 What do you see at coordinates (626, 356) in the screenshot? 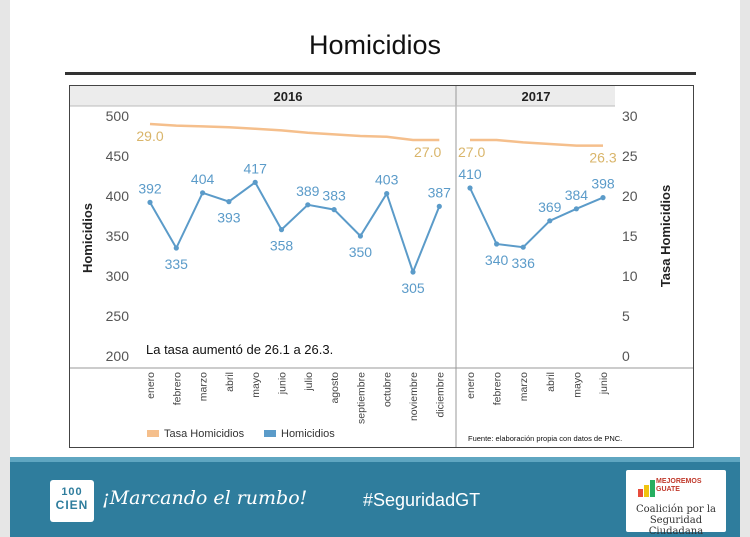
I see `y-tick-right: 0` at bounding box center [626, 356].